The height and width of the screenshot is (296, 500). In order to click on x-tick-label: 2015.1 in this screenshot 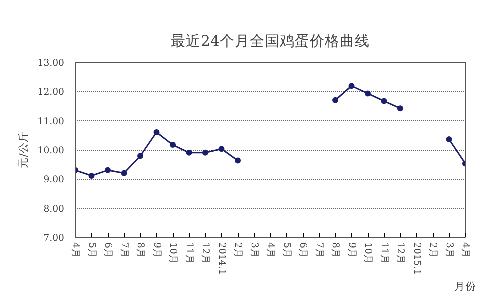, I will do `click(416, 259)`.